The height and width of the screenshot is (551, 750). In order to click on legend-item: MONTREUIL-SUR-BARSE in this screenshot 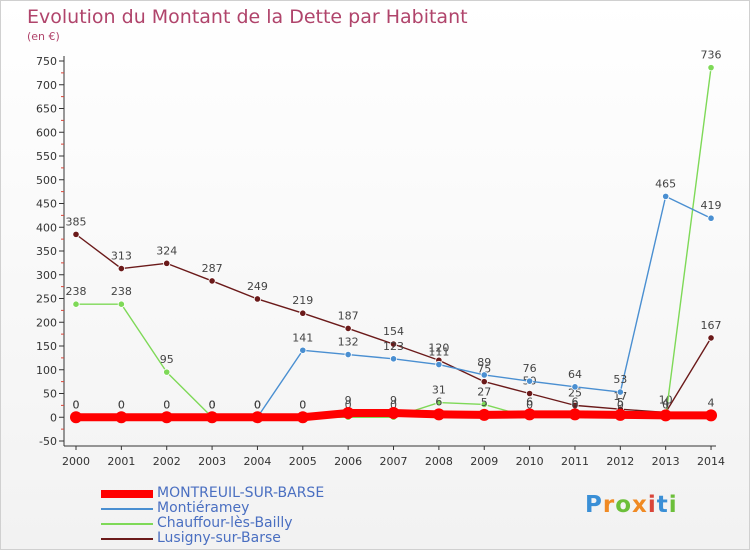, I will do `click(212, 493)`.